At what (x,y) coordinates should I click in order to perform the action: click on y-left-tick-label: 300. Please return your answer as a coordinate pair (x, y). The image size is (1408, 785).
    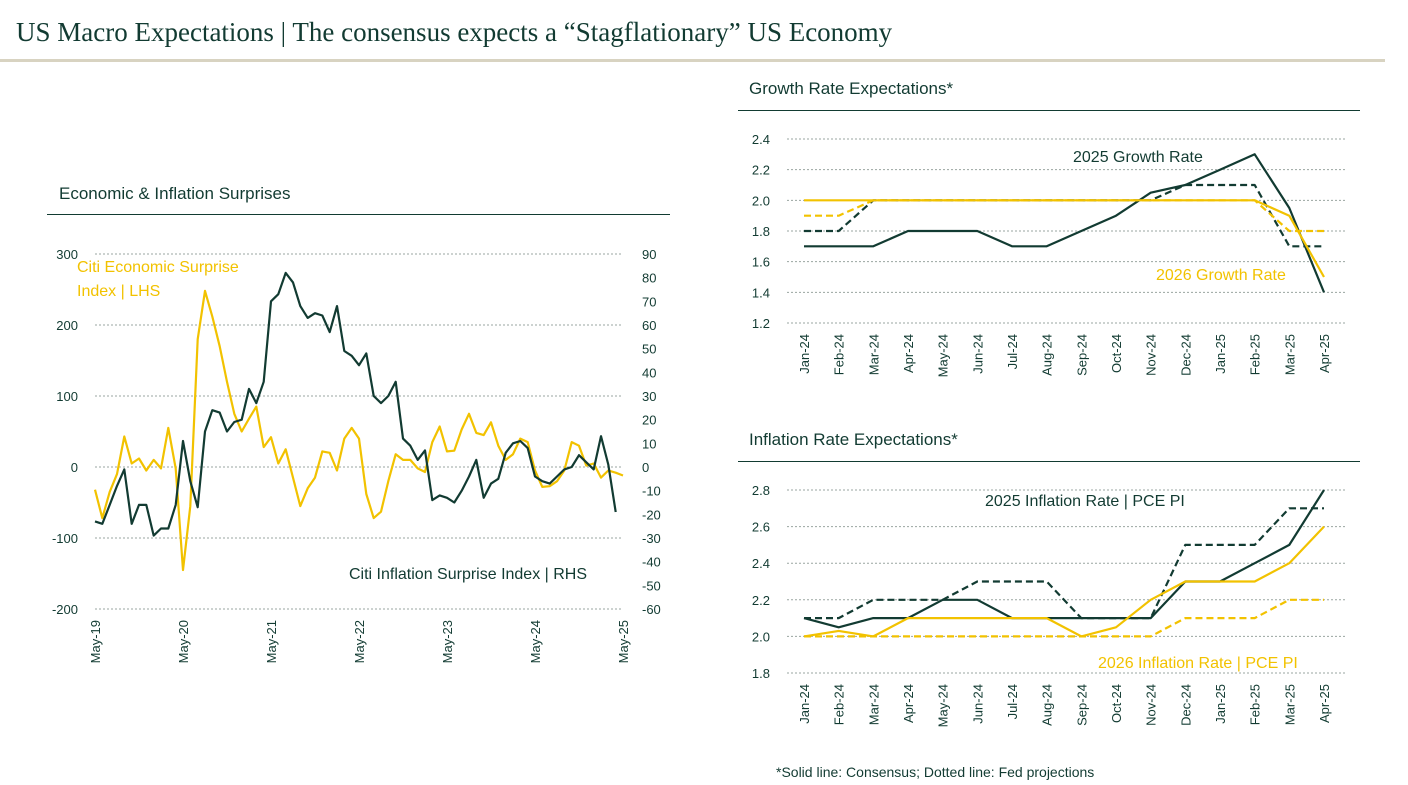
    Looking at the image, I should click on (67, 254).